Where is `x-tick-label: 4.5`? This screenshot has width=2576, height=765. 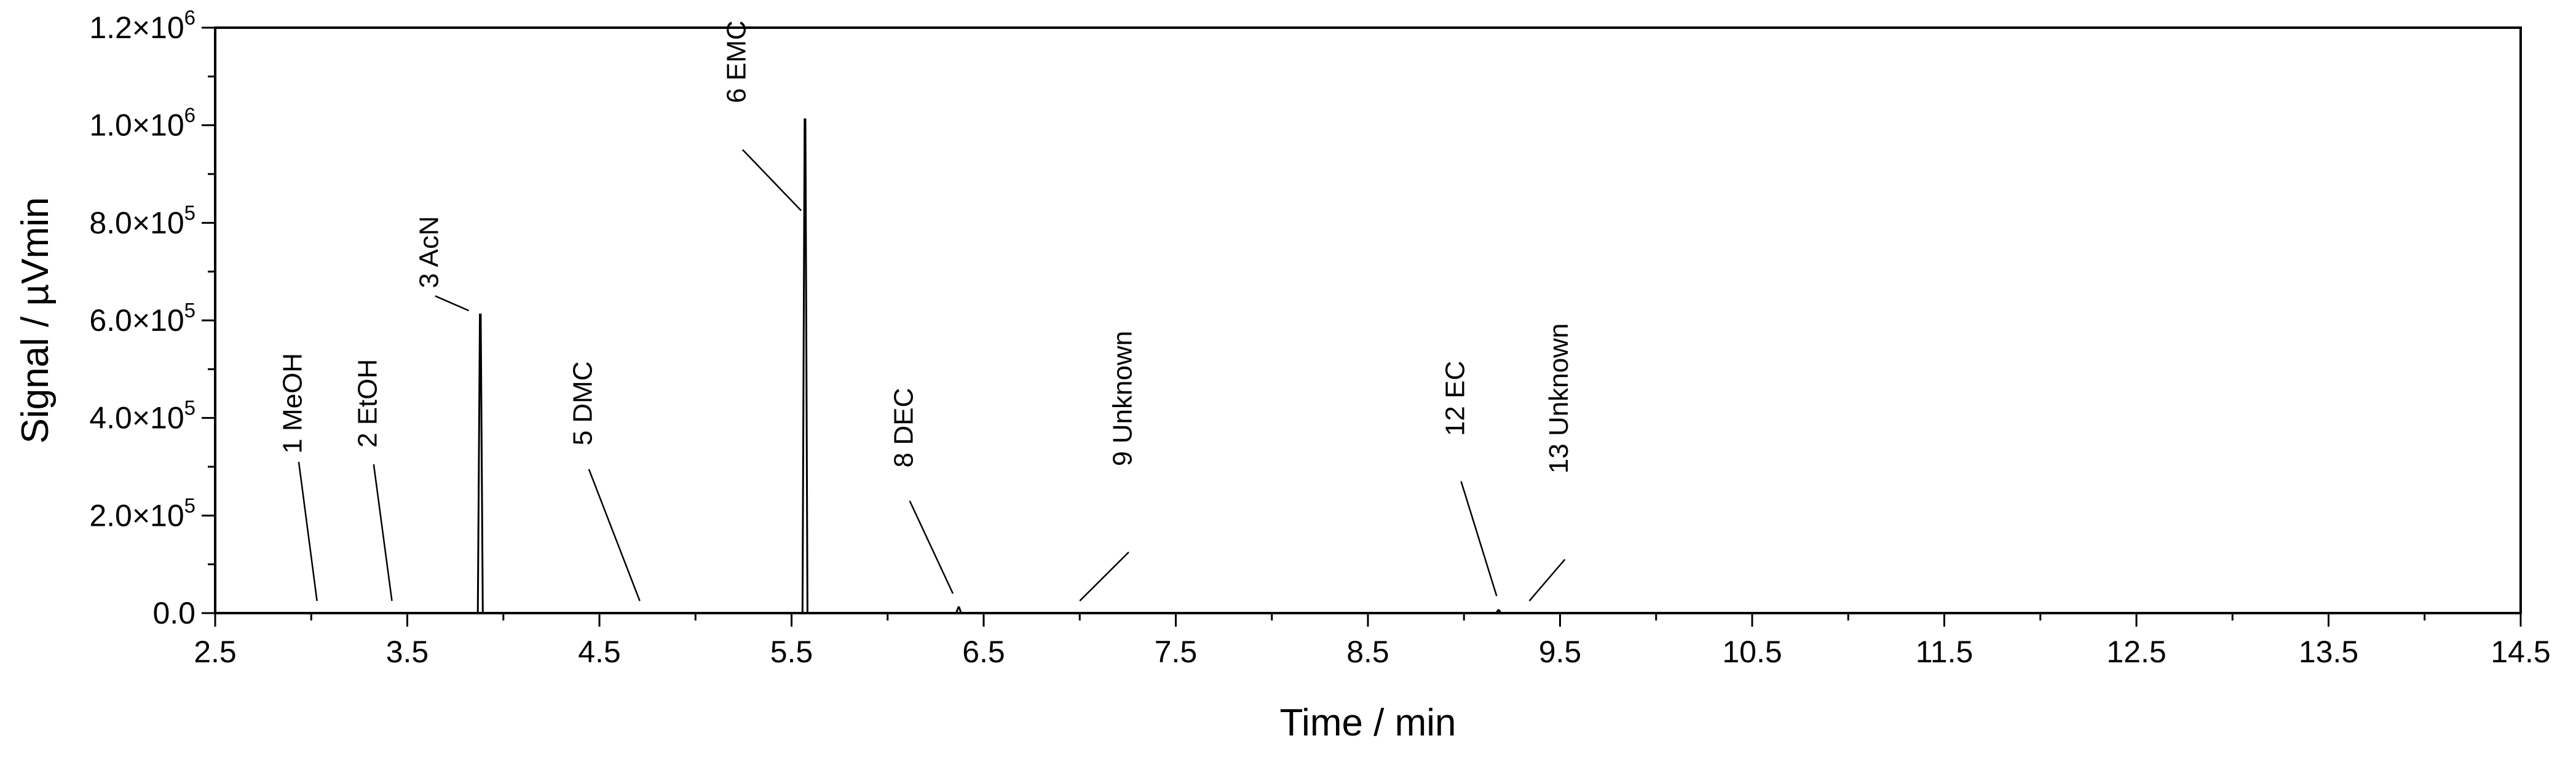 x-tick-label: 4.5 is located at coordinates (599, 652).